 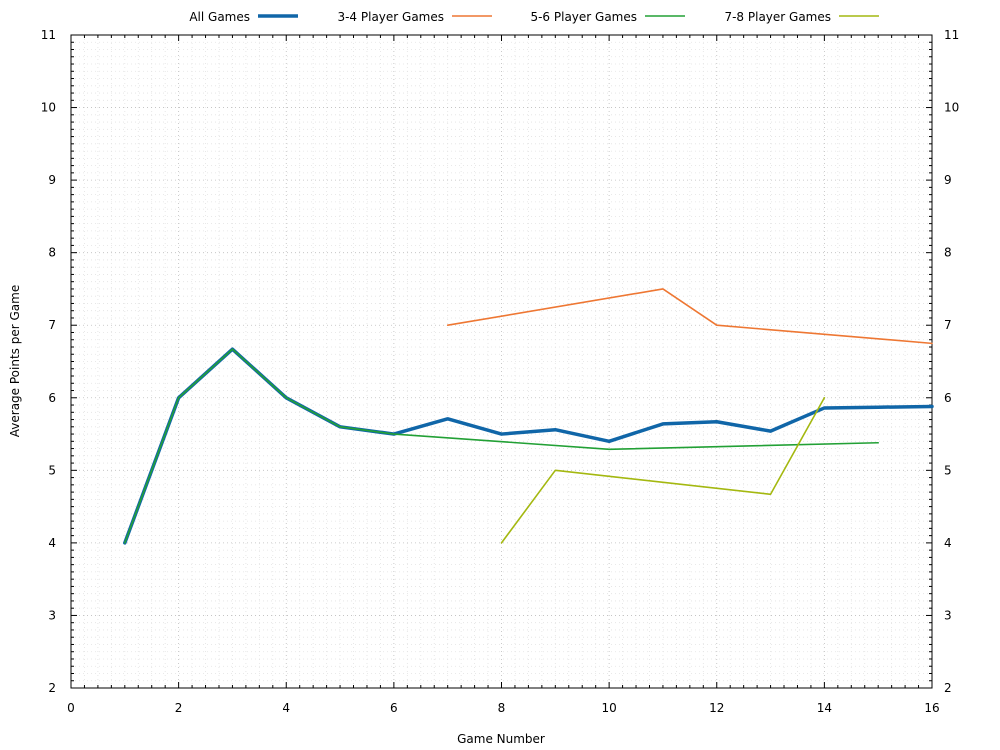 What do you see at coordinates (948, 688) in the screenshot?
I see `y-tick-label-right: 2` at bounding box center [948, 688].